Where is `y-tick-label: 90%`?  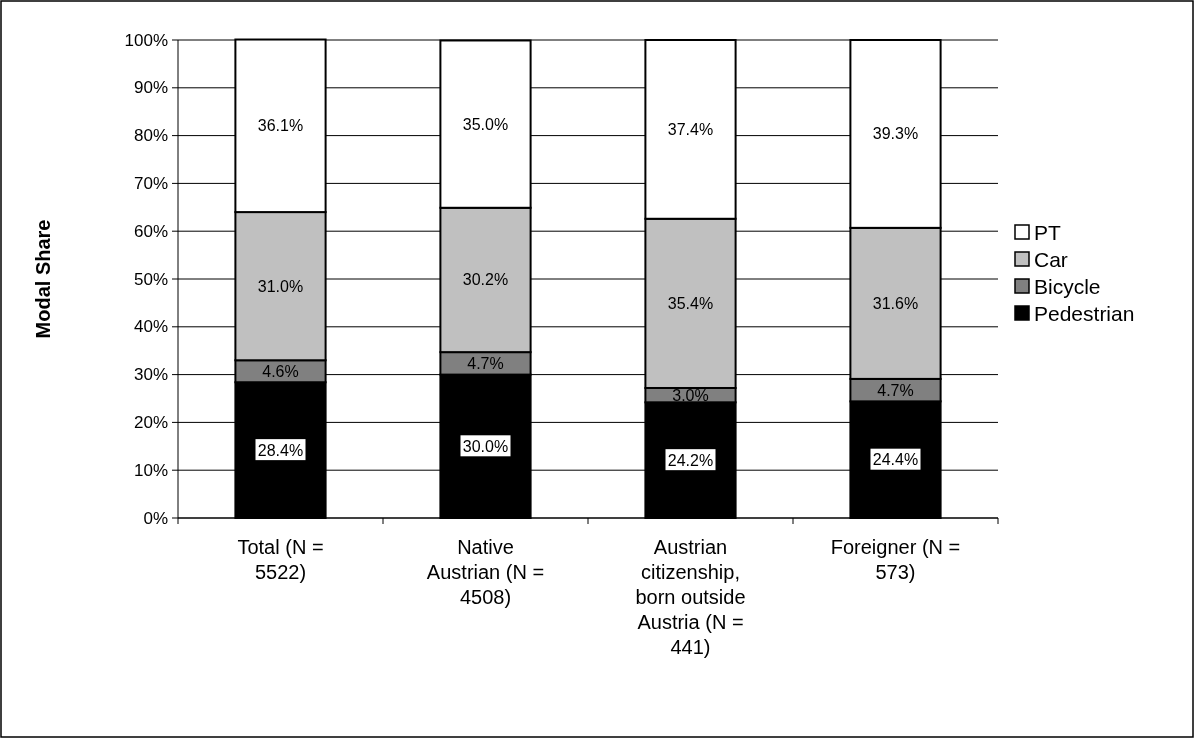
y-tick-label: 90% is located at coordinates (150, 88).